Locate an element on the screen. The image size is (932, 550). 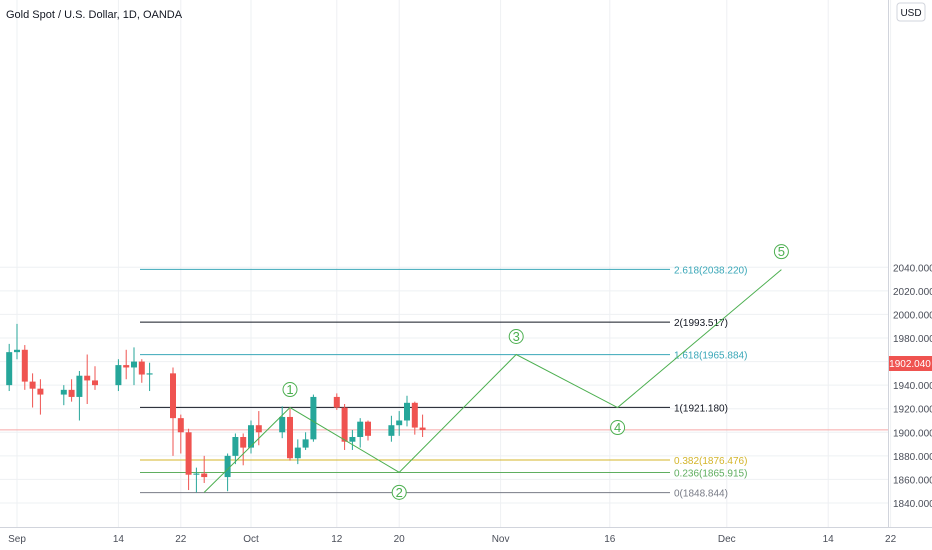
x-tick-label: 20 is located at coordinates (400, 539).